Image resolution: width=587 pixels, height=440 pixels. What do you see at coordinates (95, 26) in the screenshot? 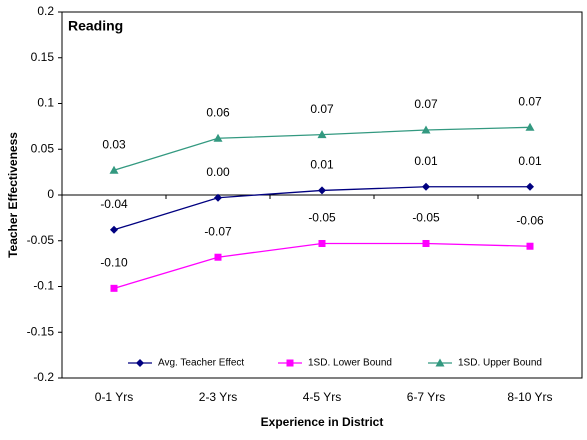
I see `chart-title: Reading` at bounding box center [95, 26].